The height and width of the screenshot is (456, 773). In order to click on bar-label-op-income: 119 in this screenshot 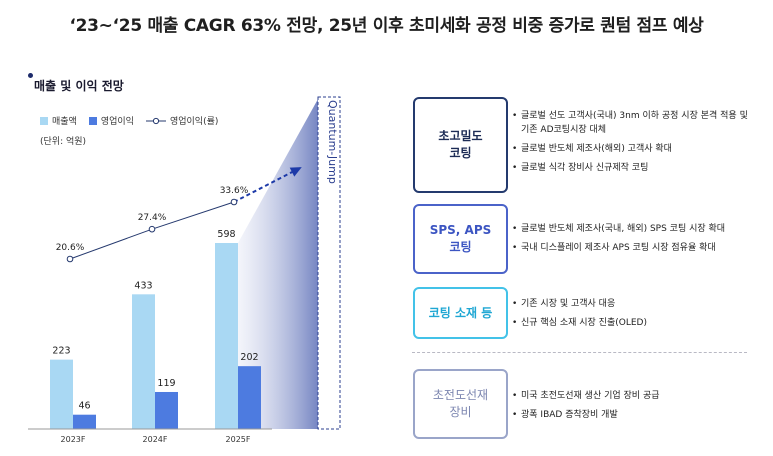, I will do `click(166, 383)`.